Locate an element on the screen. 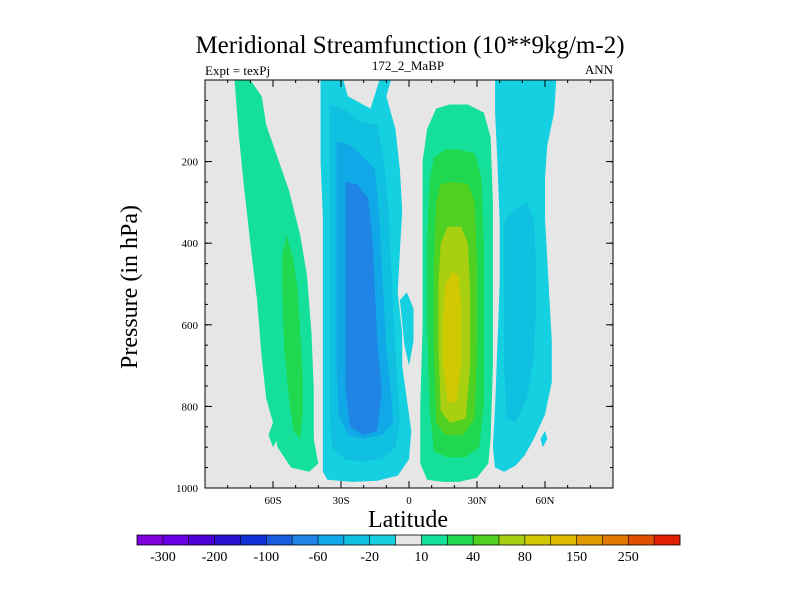 This screenshot has width=800, height=600. colorbar-label: 10 is located at coordinates (421, 557).